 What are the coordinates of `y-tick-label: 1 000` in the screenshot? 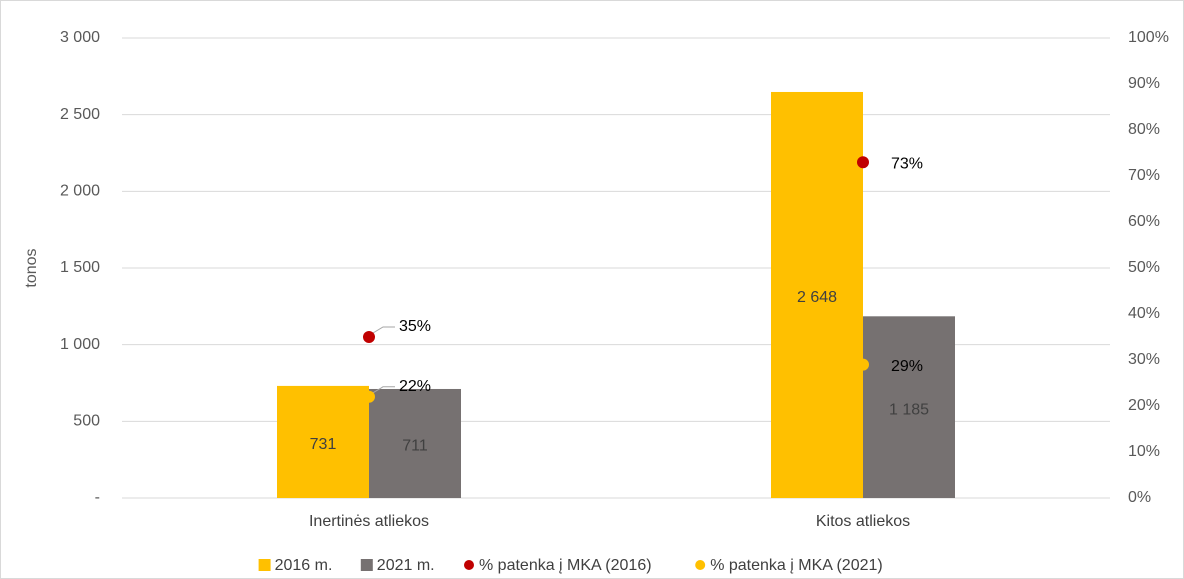 It's located at (80, 344).